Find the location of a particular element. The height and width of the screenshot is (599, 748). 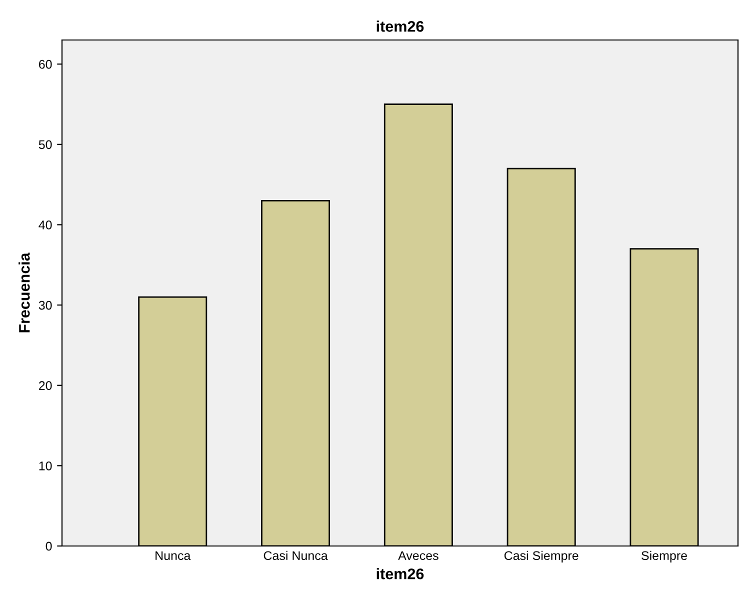

x-tick-label: Siempre is located at coordinates (664, 556).